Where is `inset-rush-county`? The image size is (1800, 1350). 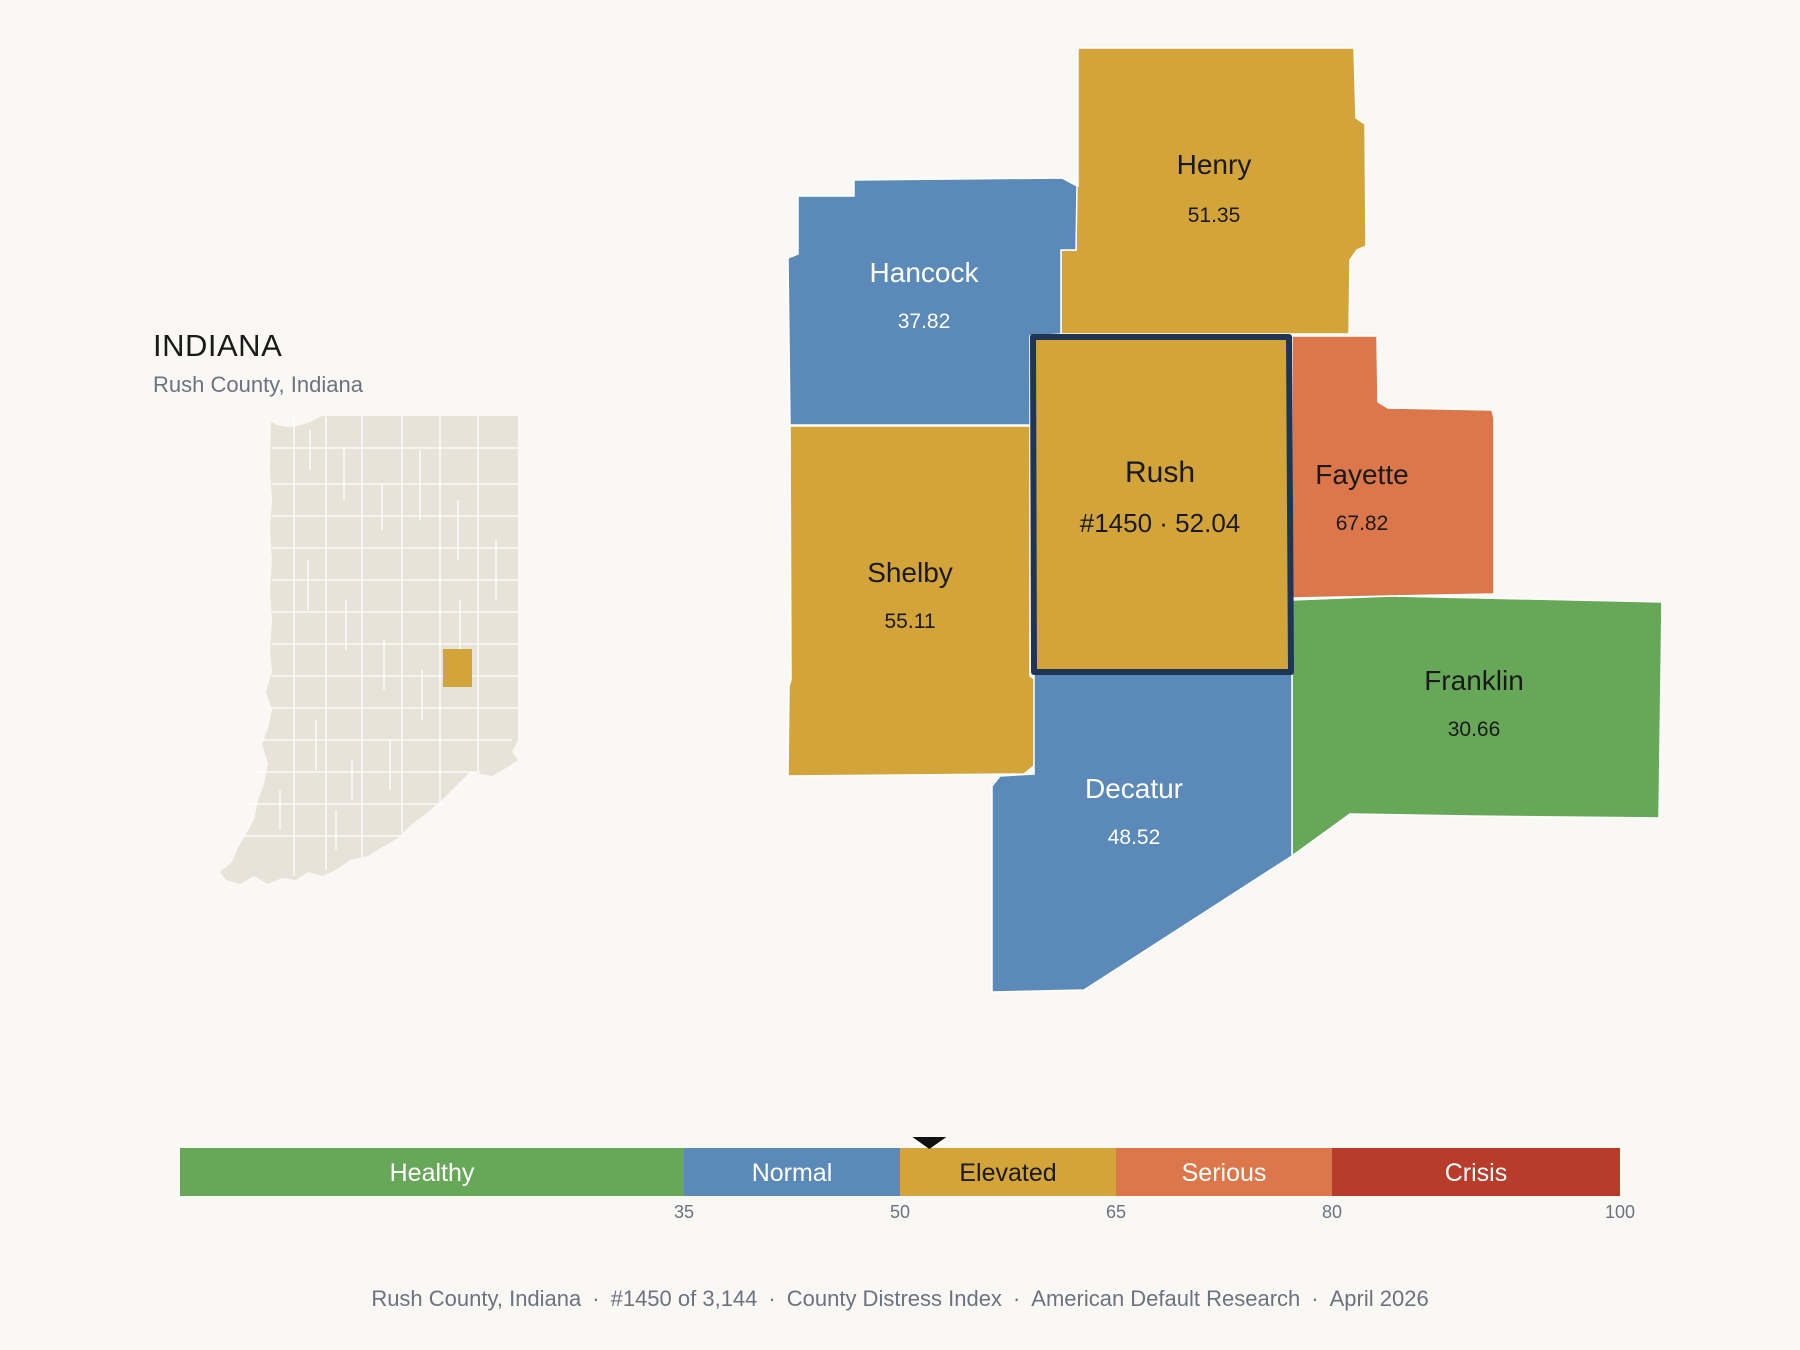
inset-rush-county is located at coordinates (457, 668).